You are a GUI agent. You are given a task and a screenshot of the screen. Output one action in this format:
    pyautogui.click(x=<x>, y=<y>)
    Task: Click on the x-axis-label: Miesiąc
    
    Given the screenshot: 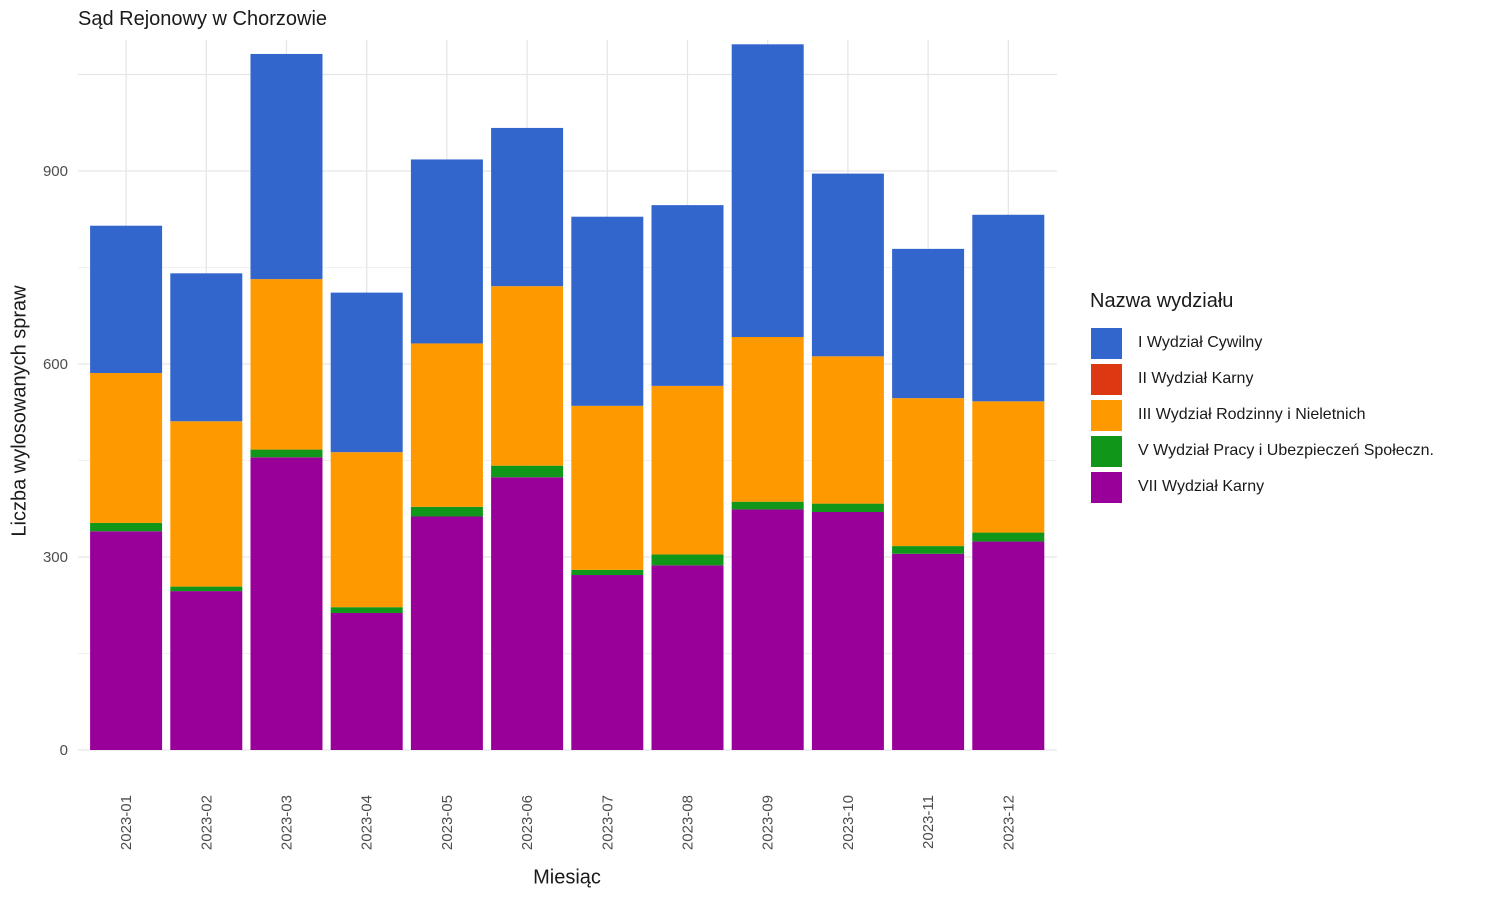 What is the action you would take?
    pyautogui.click(x=567, y=877)
    